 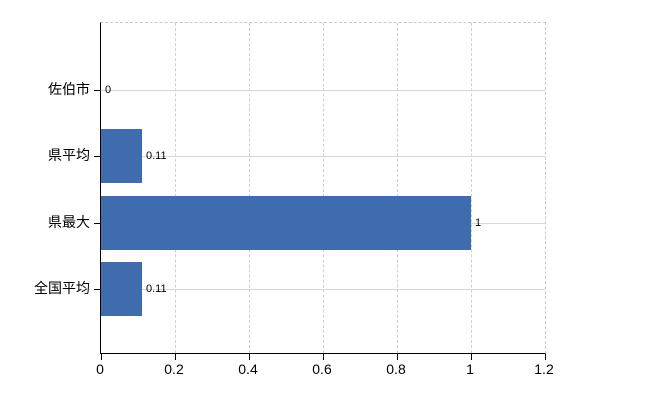 I want to click on x-tick-label: 1, so click(x=470, y=369).